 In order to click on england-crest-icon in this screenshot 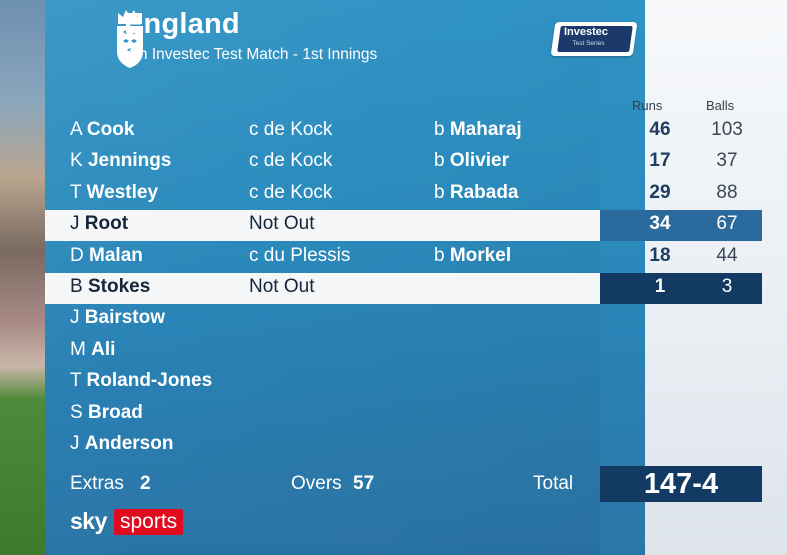, I will do `click(130, 39)`.